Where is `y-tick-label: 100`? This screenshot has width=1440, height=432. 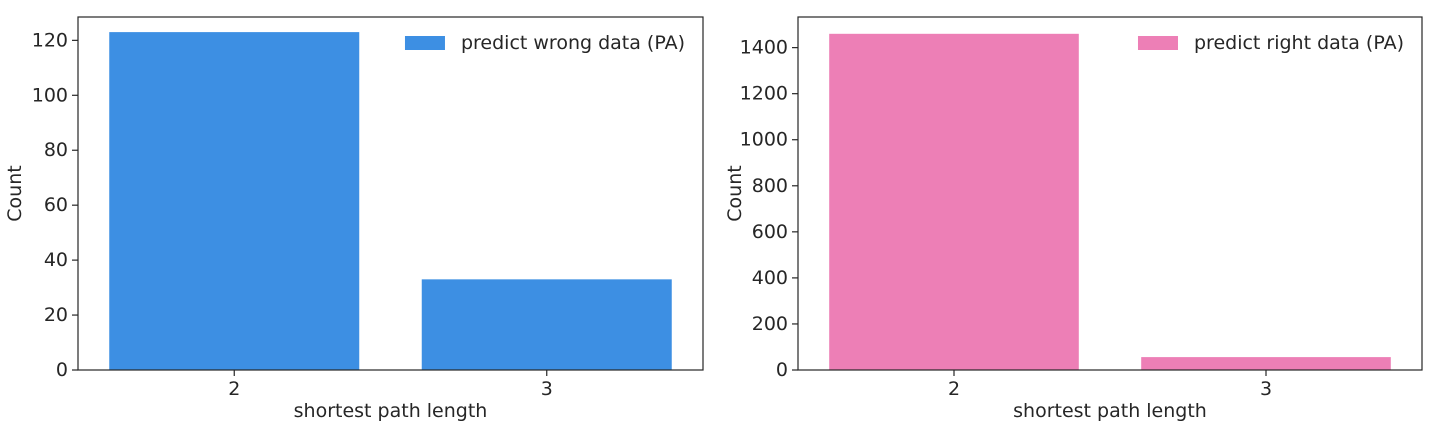 y-tick-label: 100 is located at coordinates (50, 95).